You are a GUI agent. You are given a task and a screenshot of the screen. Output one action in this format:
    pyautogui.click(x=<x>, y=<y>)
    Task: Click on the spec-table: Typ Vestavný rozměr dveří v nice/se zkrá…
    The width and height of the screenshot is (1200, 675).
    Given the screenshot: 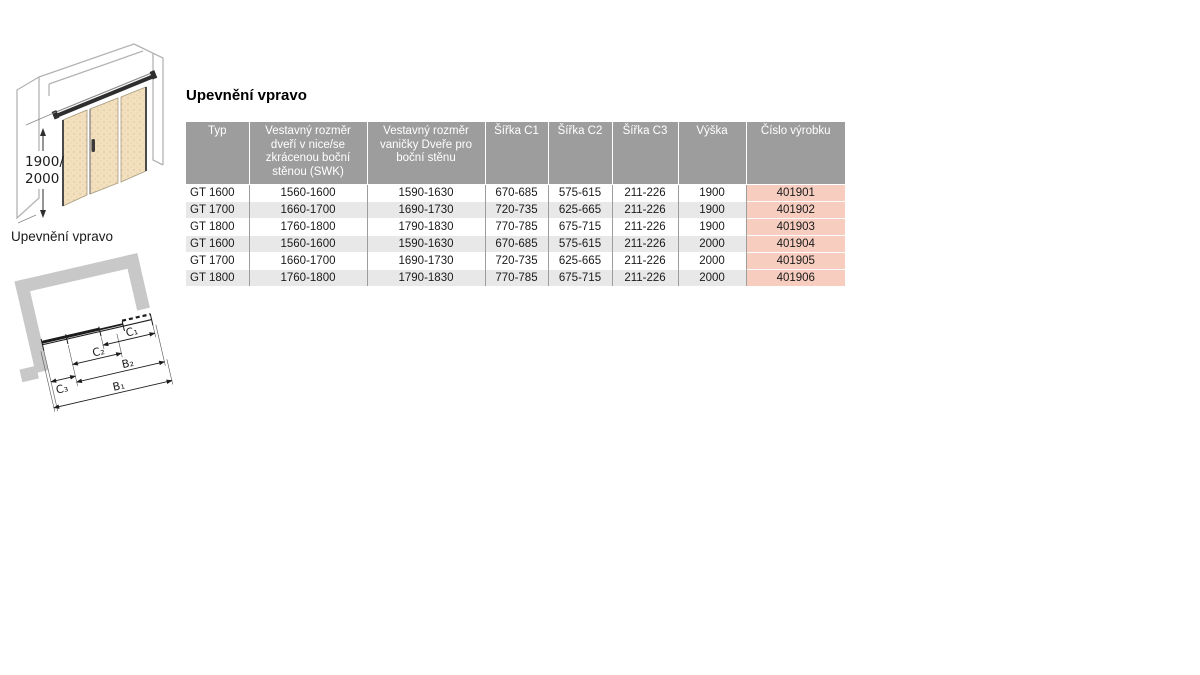 What is the action you would take?
    pyautogui.click(x=515, y=204)
    